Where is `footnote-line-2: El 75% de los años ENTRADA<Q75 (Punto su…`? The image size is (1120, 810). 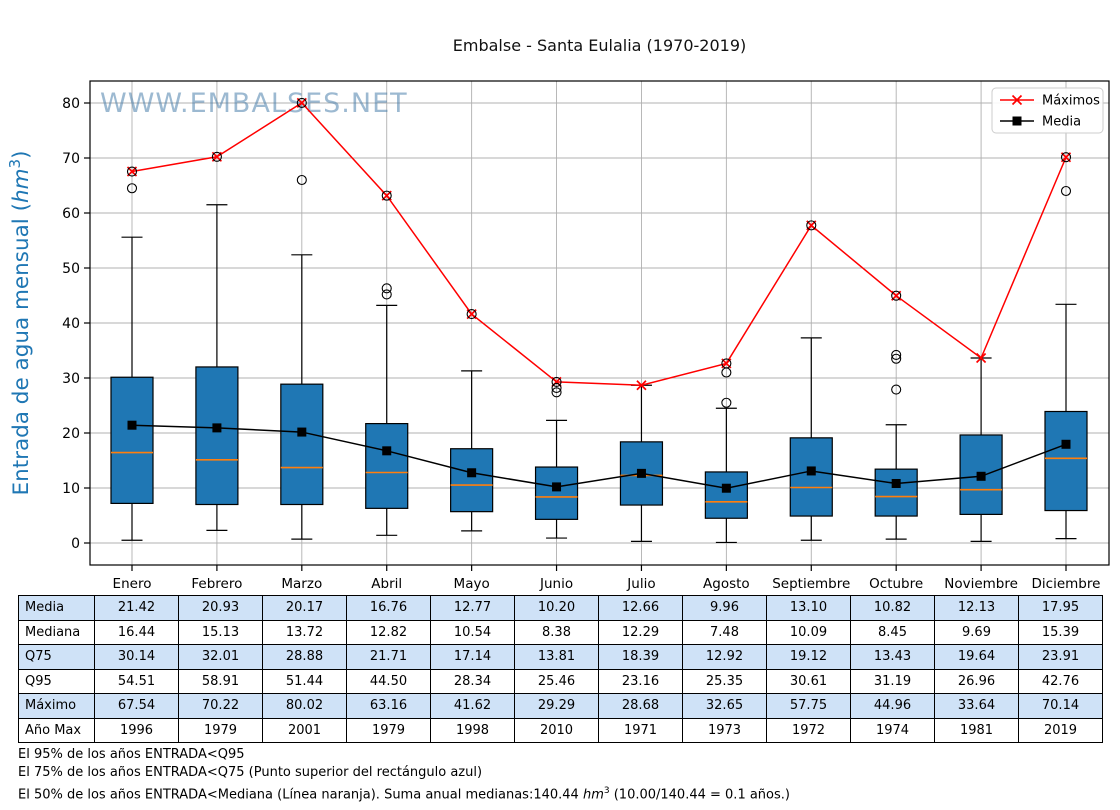
footnote-line-2: El 75% de los años ENTRADA<Q75 (Punto su… is located at coordinates (250, 772).